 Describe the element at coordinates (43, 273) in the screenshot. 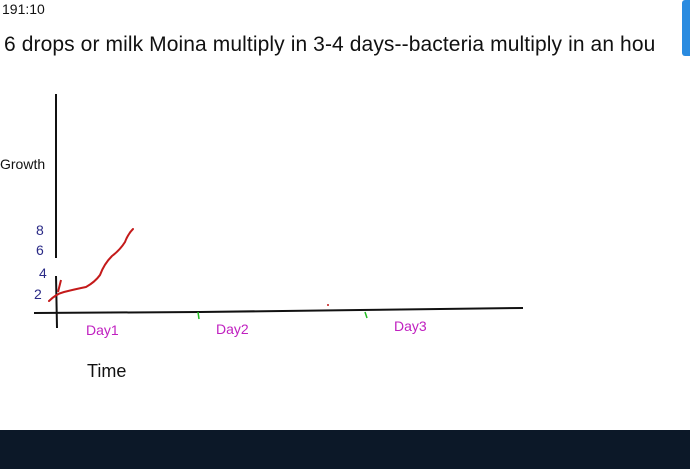

I see `y-tick-label-4: 4` at that location.